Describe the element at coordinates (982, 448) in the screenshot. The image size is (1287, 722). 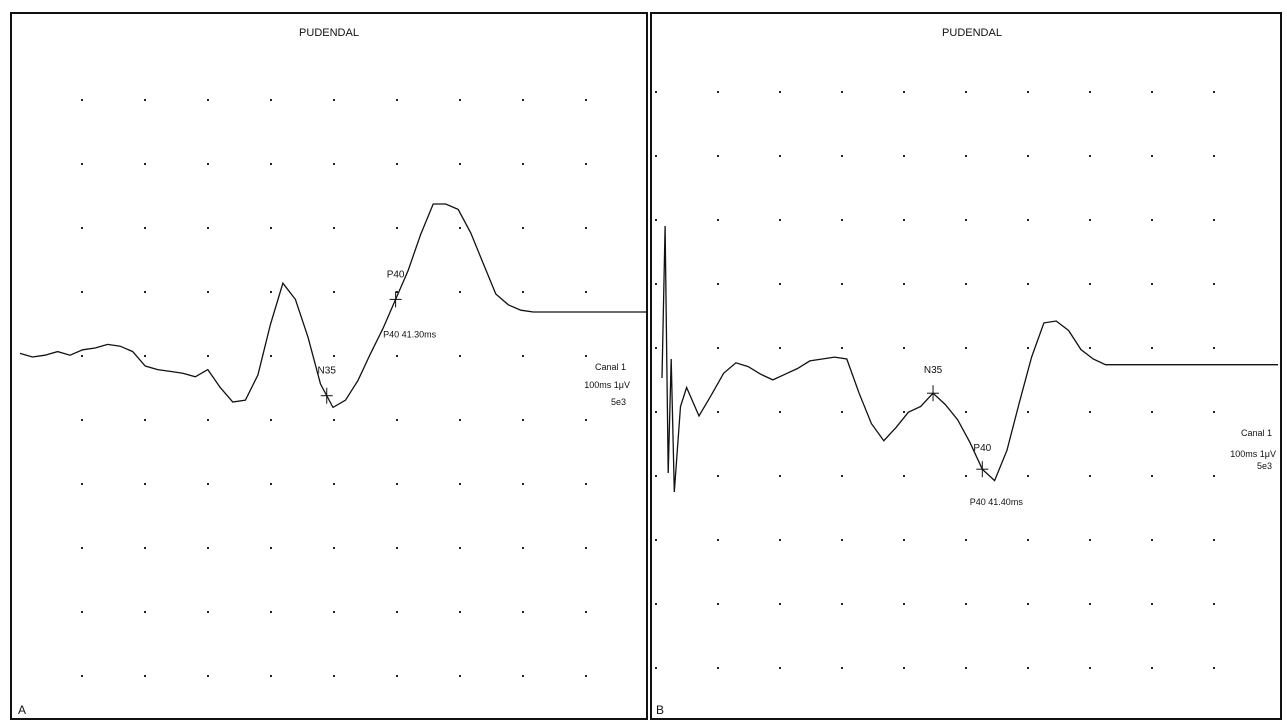
I see `marker-label-p40: P40` at that location.